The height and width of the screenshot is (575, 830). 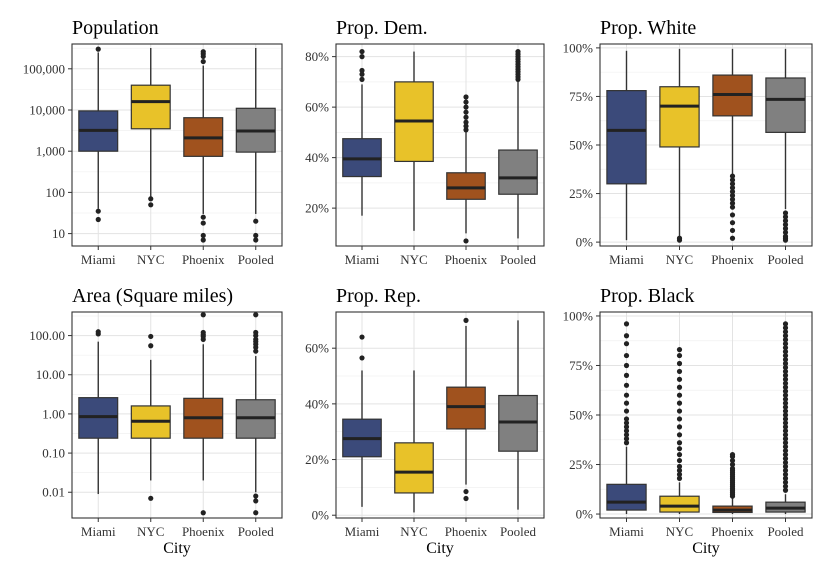 I want to click on y-tick-label: 75%, so click(x=581, y=365).